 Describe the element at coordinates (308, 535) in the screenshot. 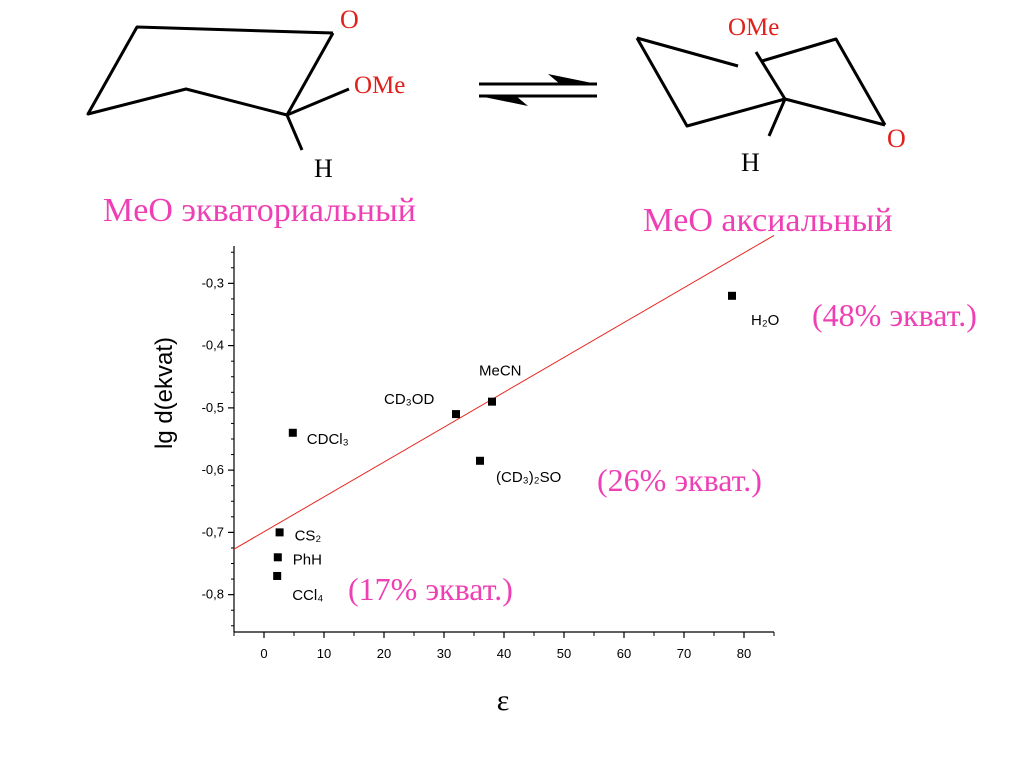

I see `point-label: CS₂` at that location.